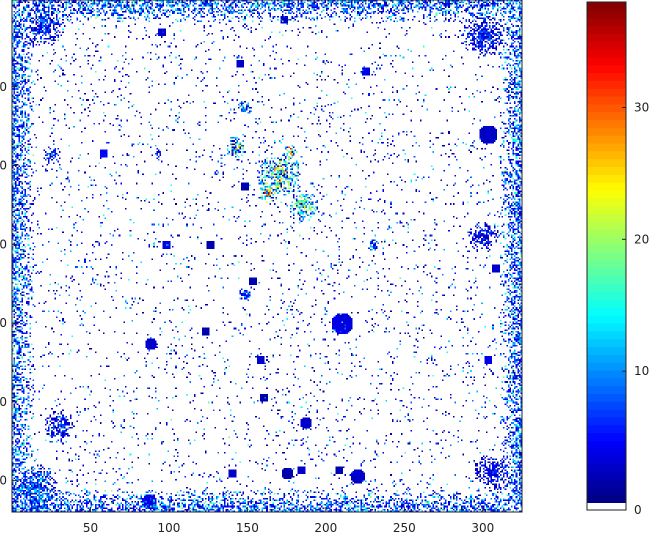  Describe the element at coordinates (638, 510) in the screenshot. I see `colorbar-tick-label: 0` at that location.